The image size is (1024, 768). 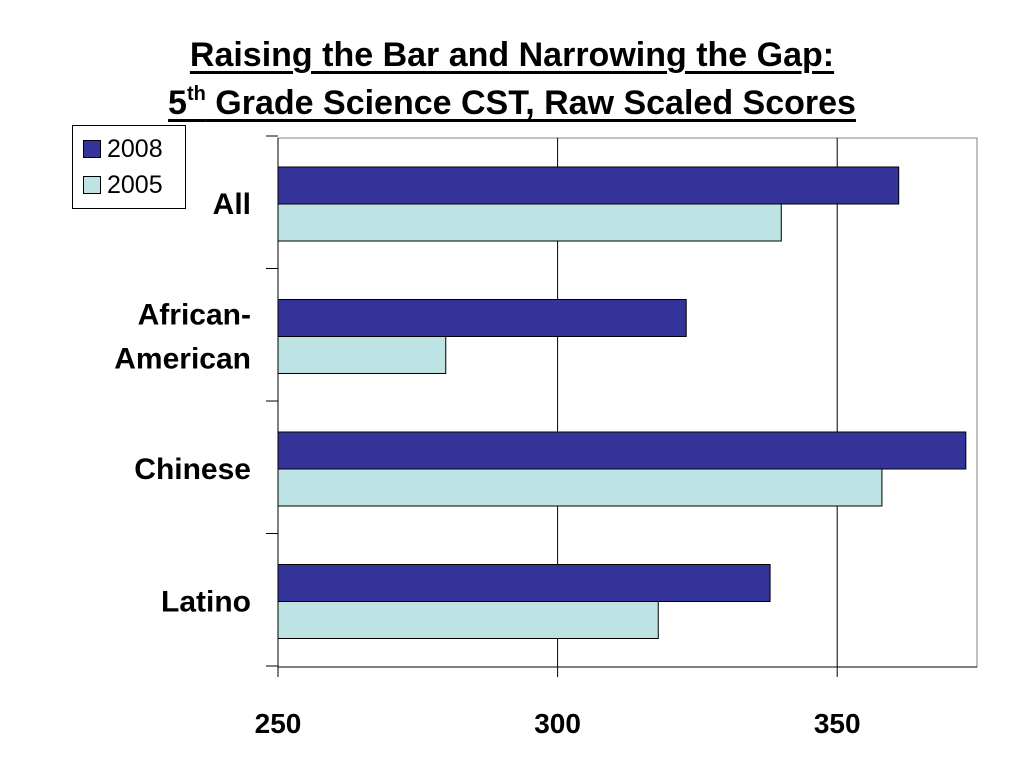 I want to click on legend-label-2005: 2005, so click(x=135, y=184).